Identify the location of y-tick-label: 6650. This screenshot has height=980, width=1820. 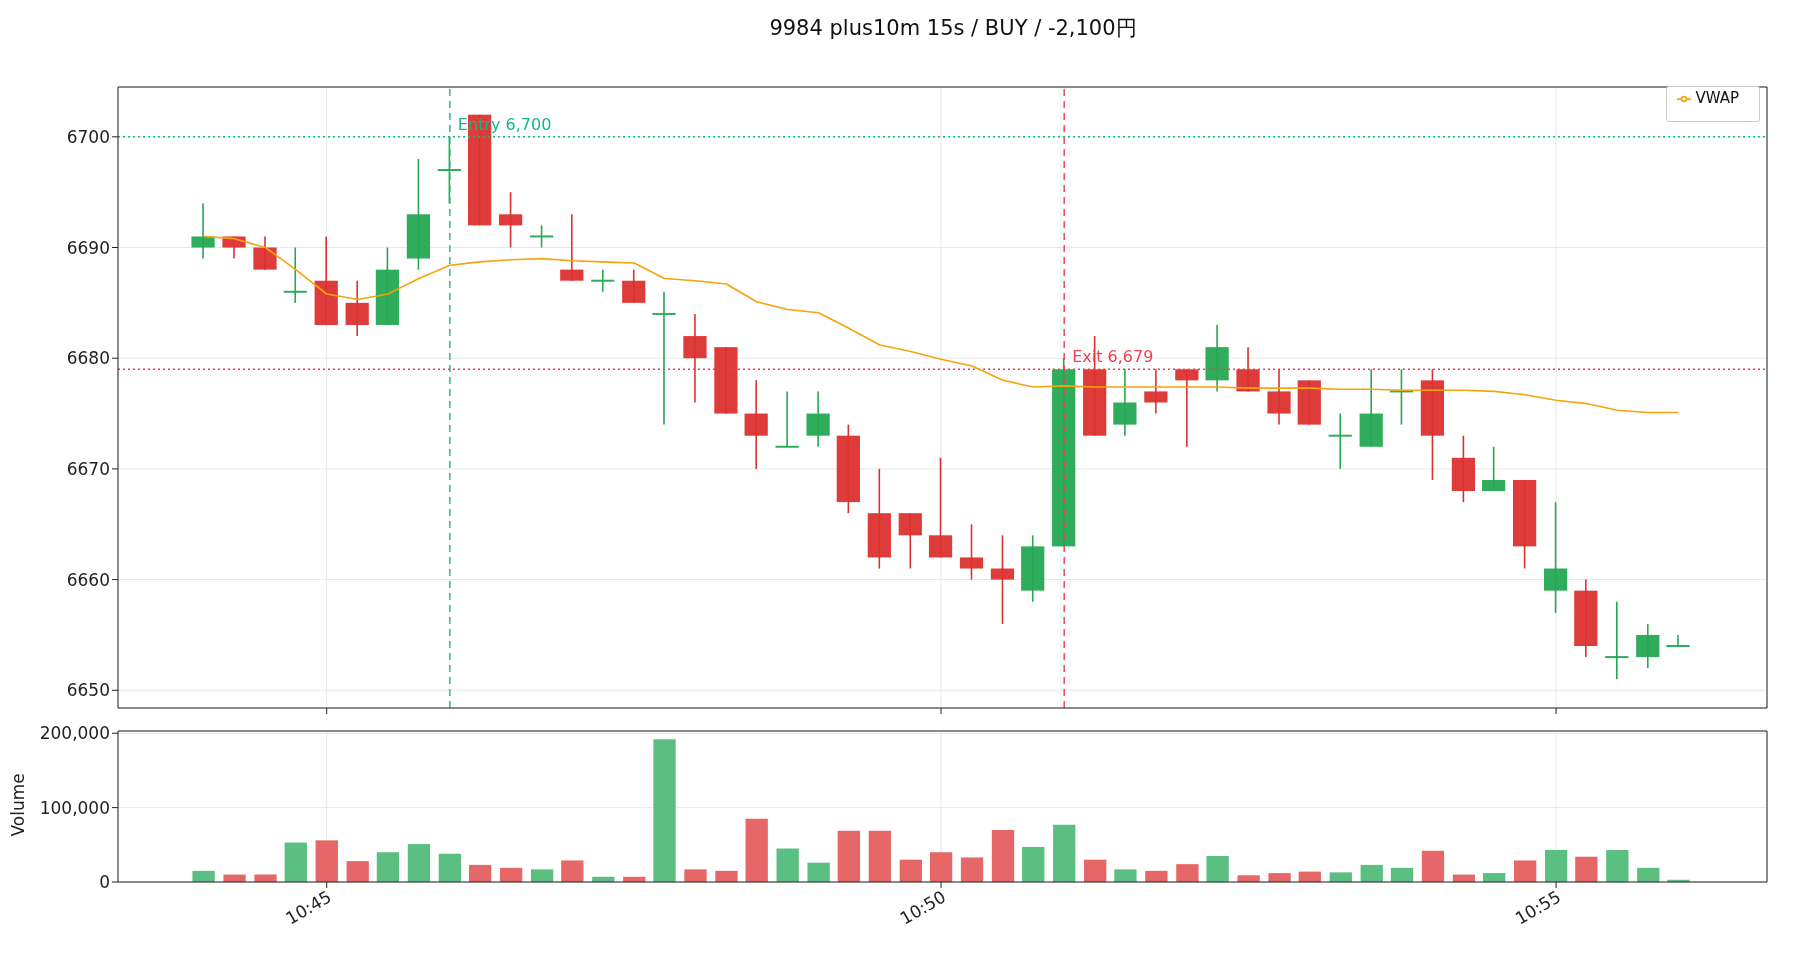
(88, 690).